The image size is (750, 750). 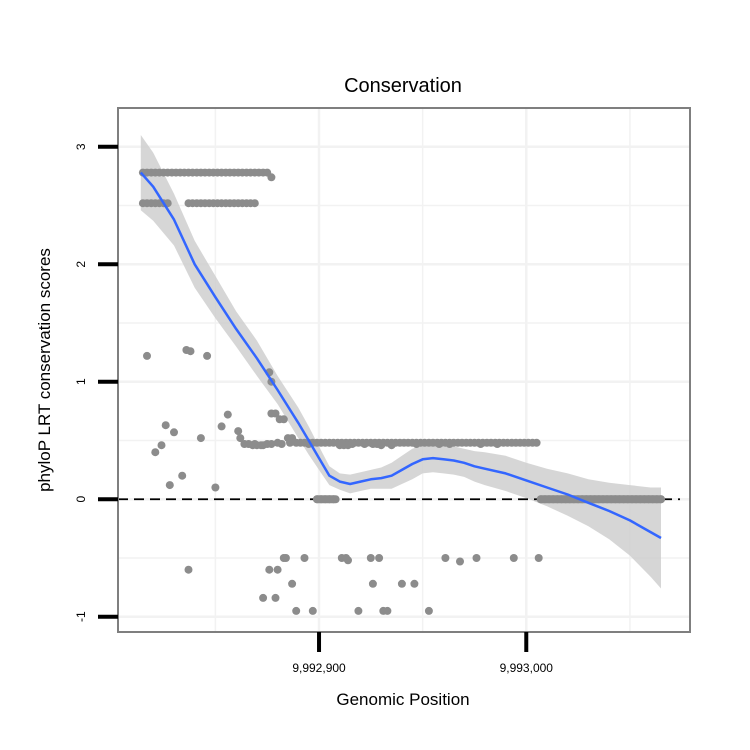 What do you see at coordinates (319, 668) in the screenshot?
I see `x-tick-label: 9,992,900` at bounding box center [319, 668].